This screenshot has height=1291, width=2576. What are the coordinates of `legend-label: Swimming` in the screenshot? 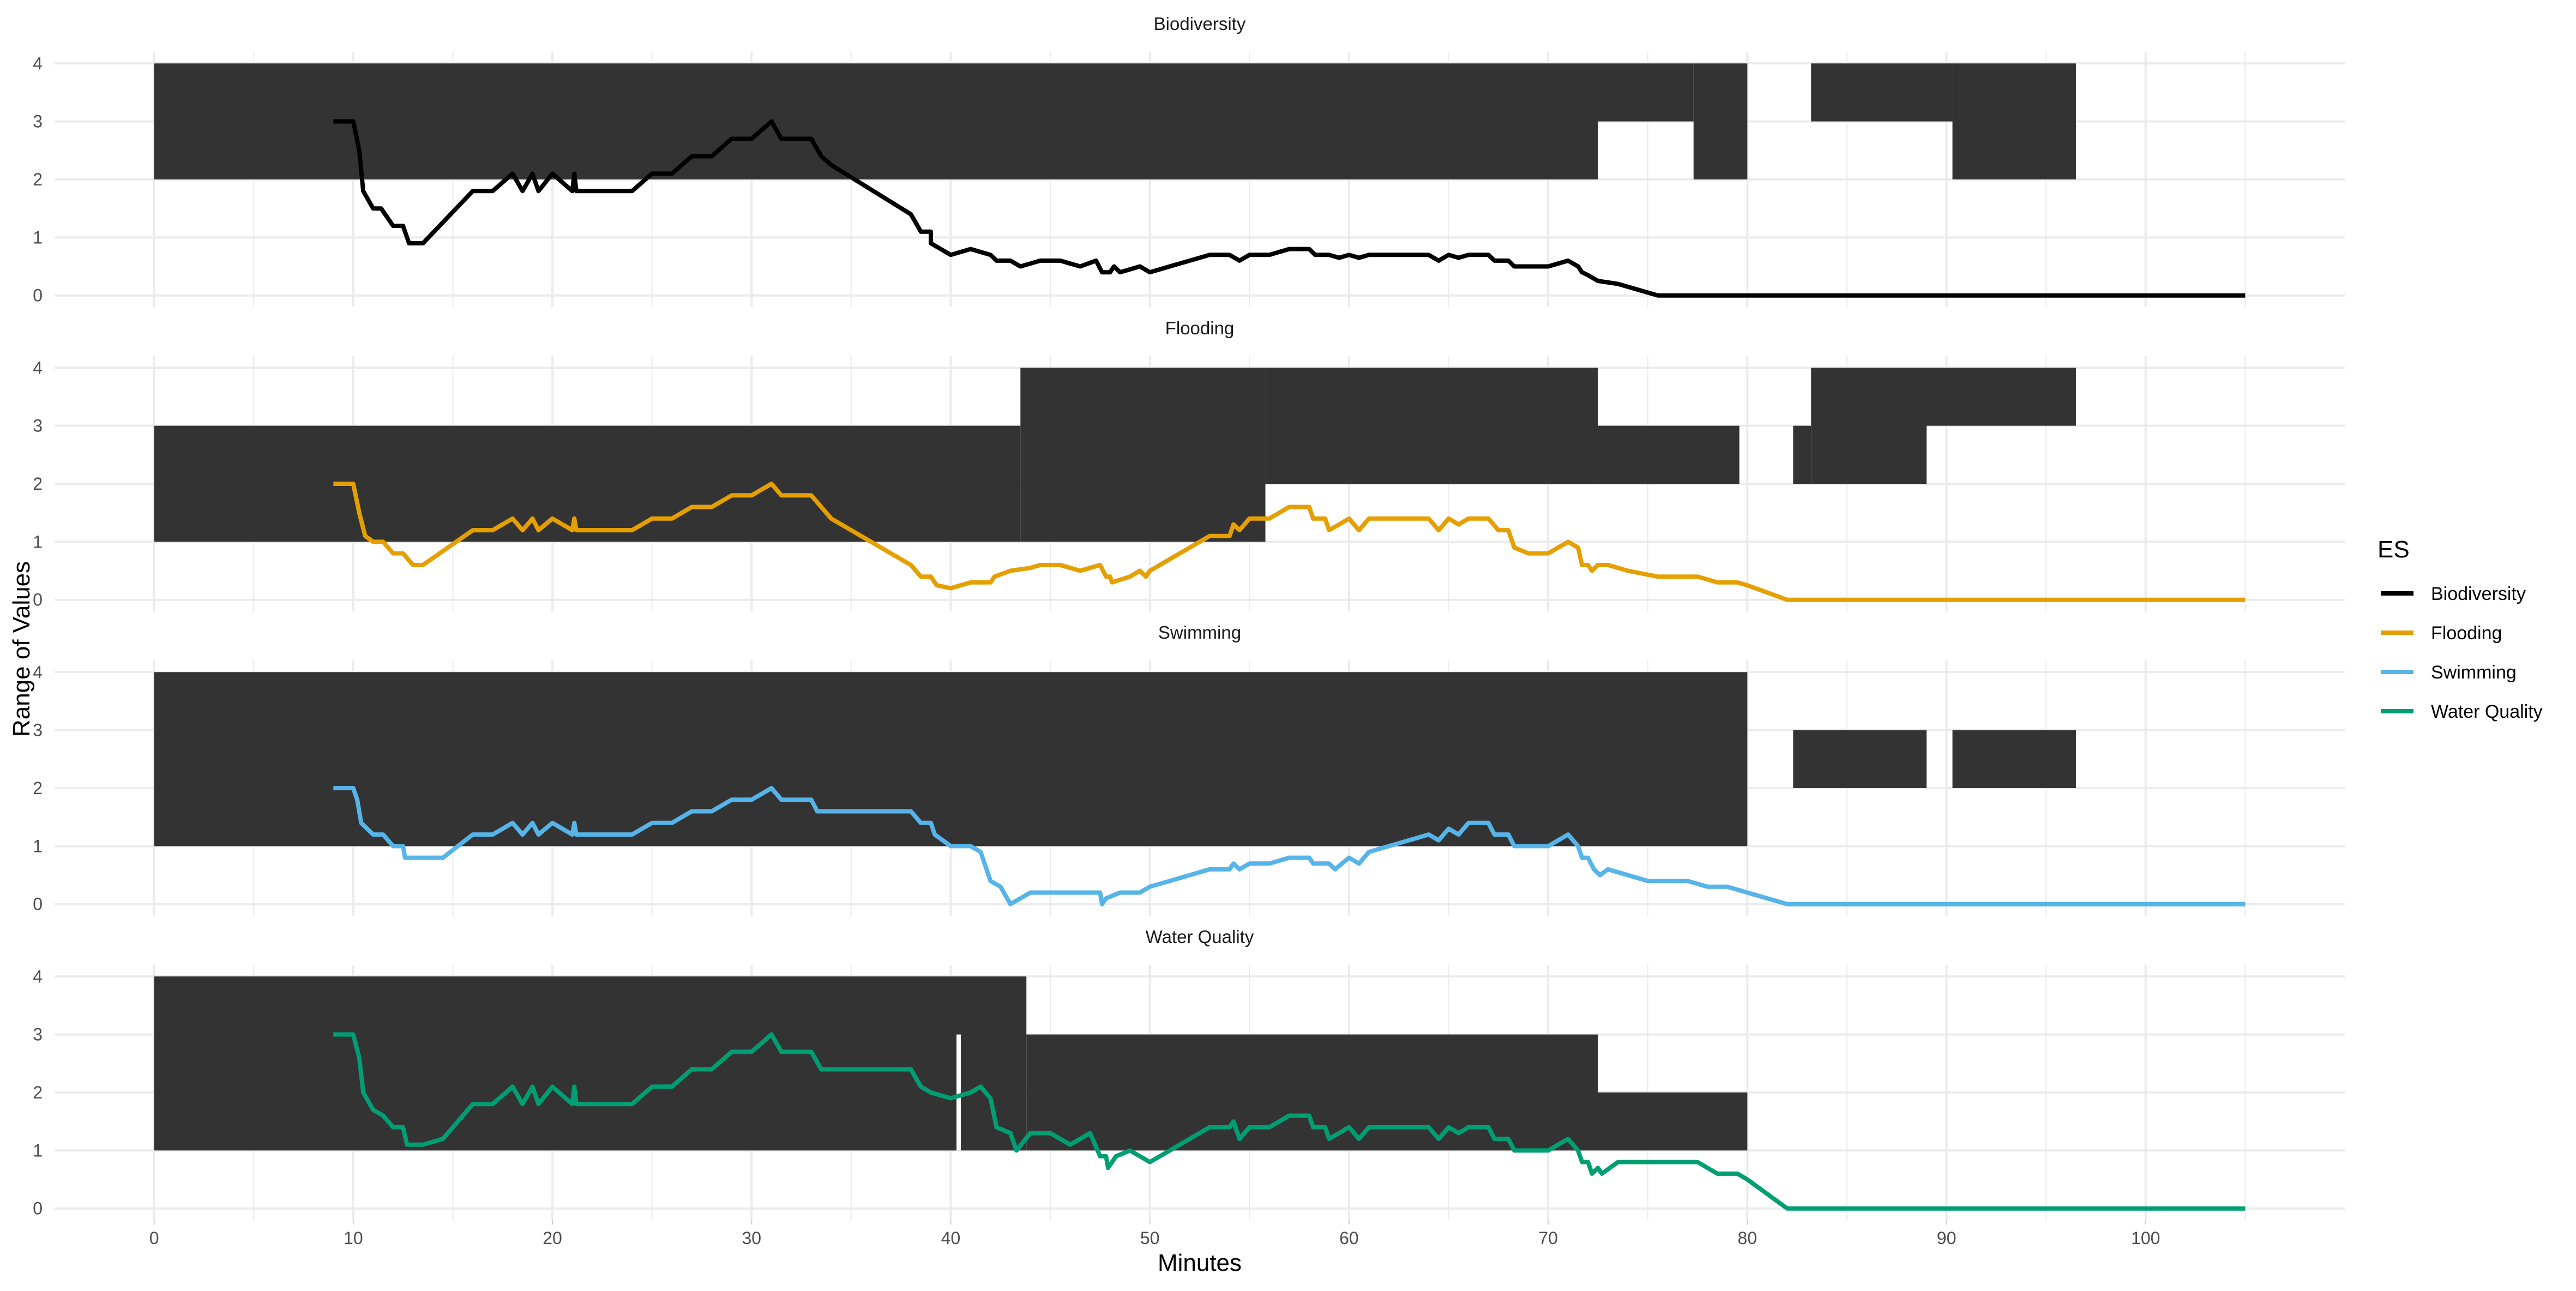 It's located at (2474, 672).